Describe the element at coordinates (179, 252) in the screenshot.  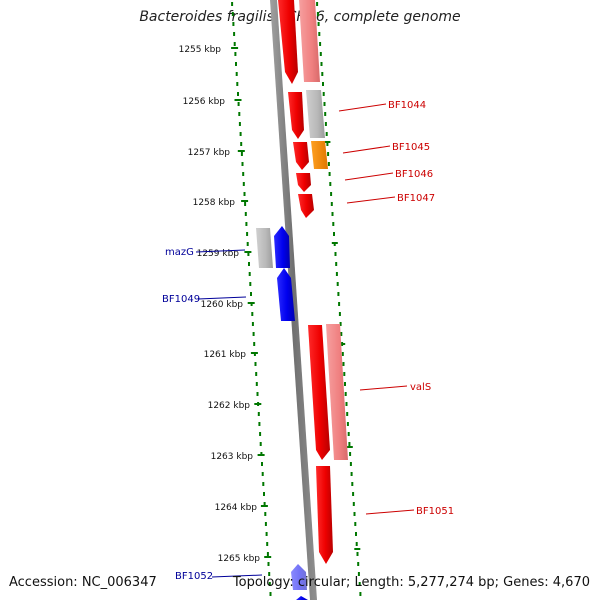
I see `gene-label-mazg: mazG` at that location.